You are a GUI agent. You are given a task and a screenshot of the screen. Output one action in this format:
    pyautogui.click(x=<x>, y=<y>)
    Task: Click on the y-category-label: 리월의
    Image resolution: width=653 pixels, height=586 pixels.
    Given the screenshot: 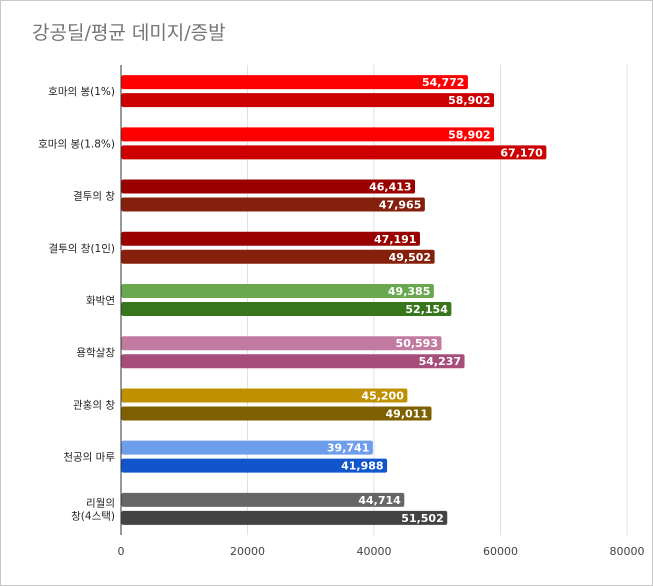 What is the action you would take?
    pyautogui.click(x=100, y=503)
    